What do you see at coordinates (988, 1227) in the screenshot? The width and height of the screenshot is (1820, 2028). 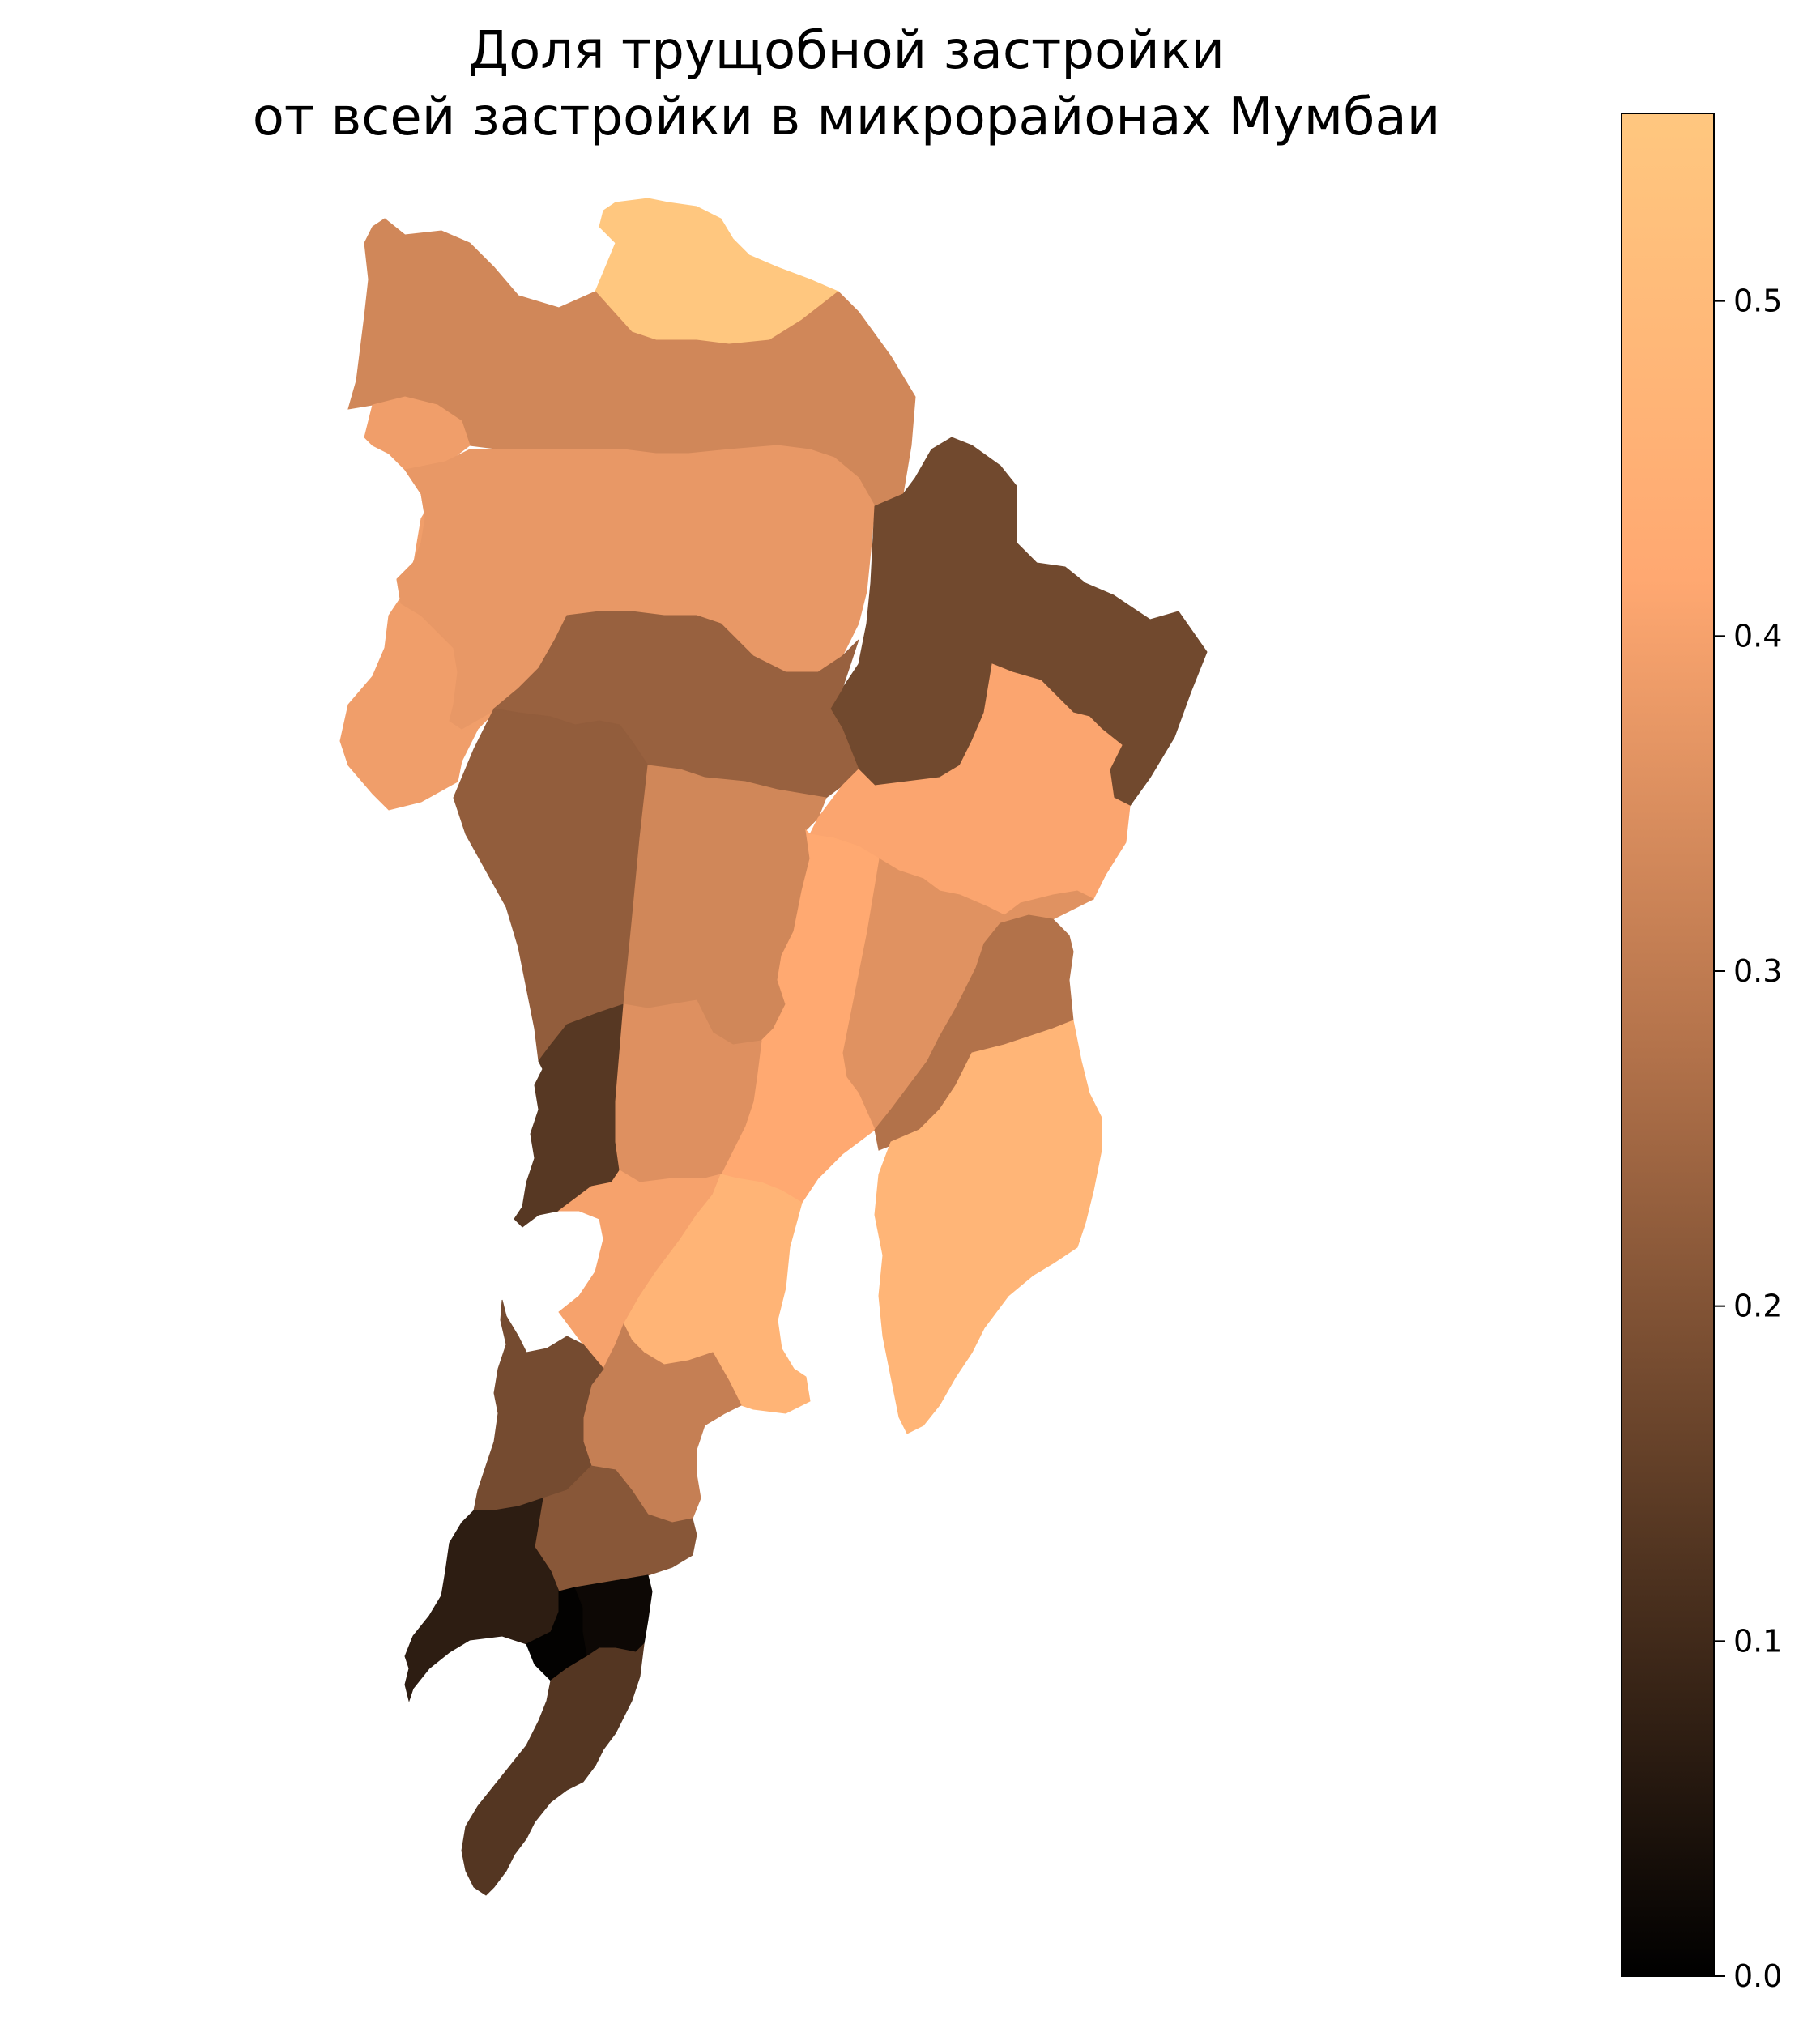 I see `region-east-south` at bounding box center [988, 1227].